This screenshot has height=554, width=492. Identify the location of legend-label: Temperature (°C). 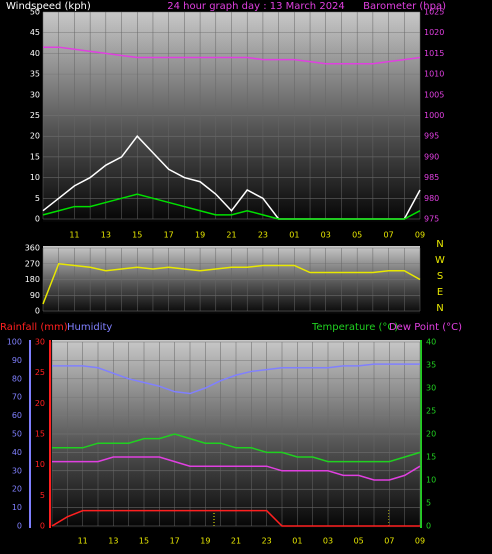
(354, 327).